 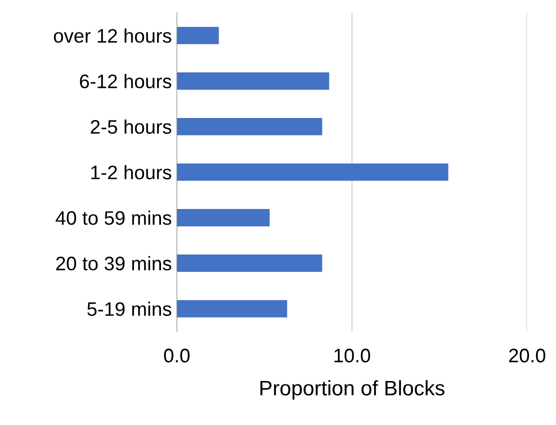 What do you see at coordinates (177, 355) in the screenshot?
I see `x-tick-label: 0.0` at bounding box center [177, 355].